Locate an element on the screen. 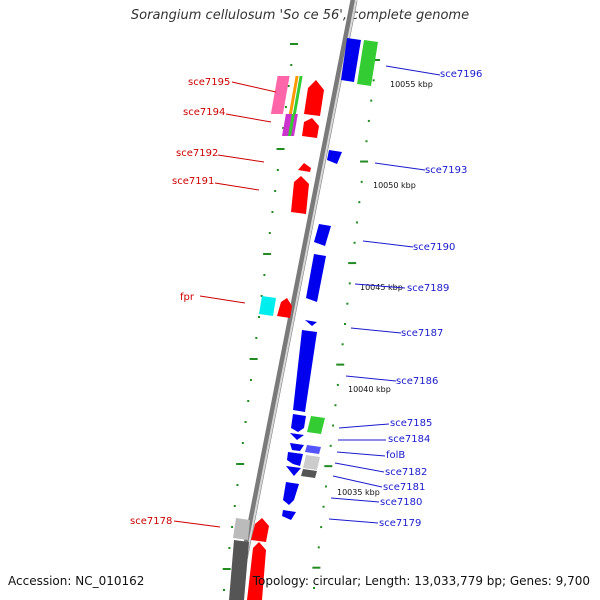  gene-fpr-arrow-red is located at coordinates (284, 308).